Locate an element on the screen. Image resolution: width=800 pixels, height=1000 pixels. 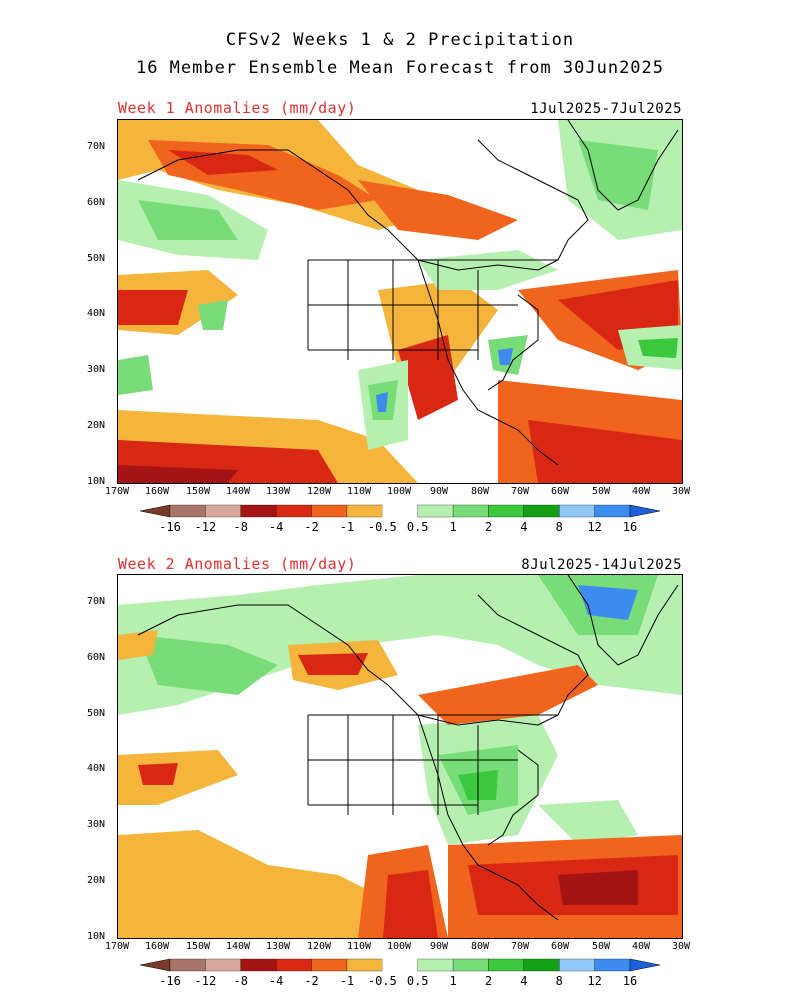
lon-label-140w: 140W is located at coordinates (238, 491).